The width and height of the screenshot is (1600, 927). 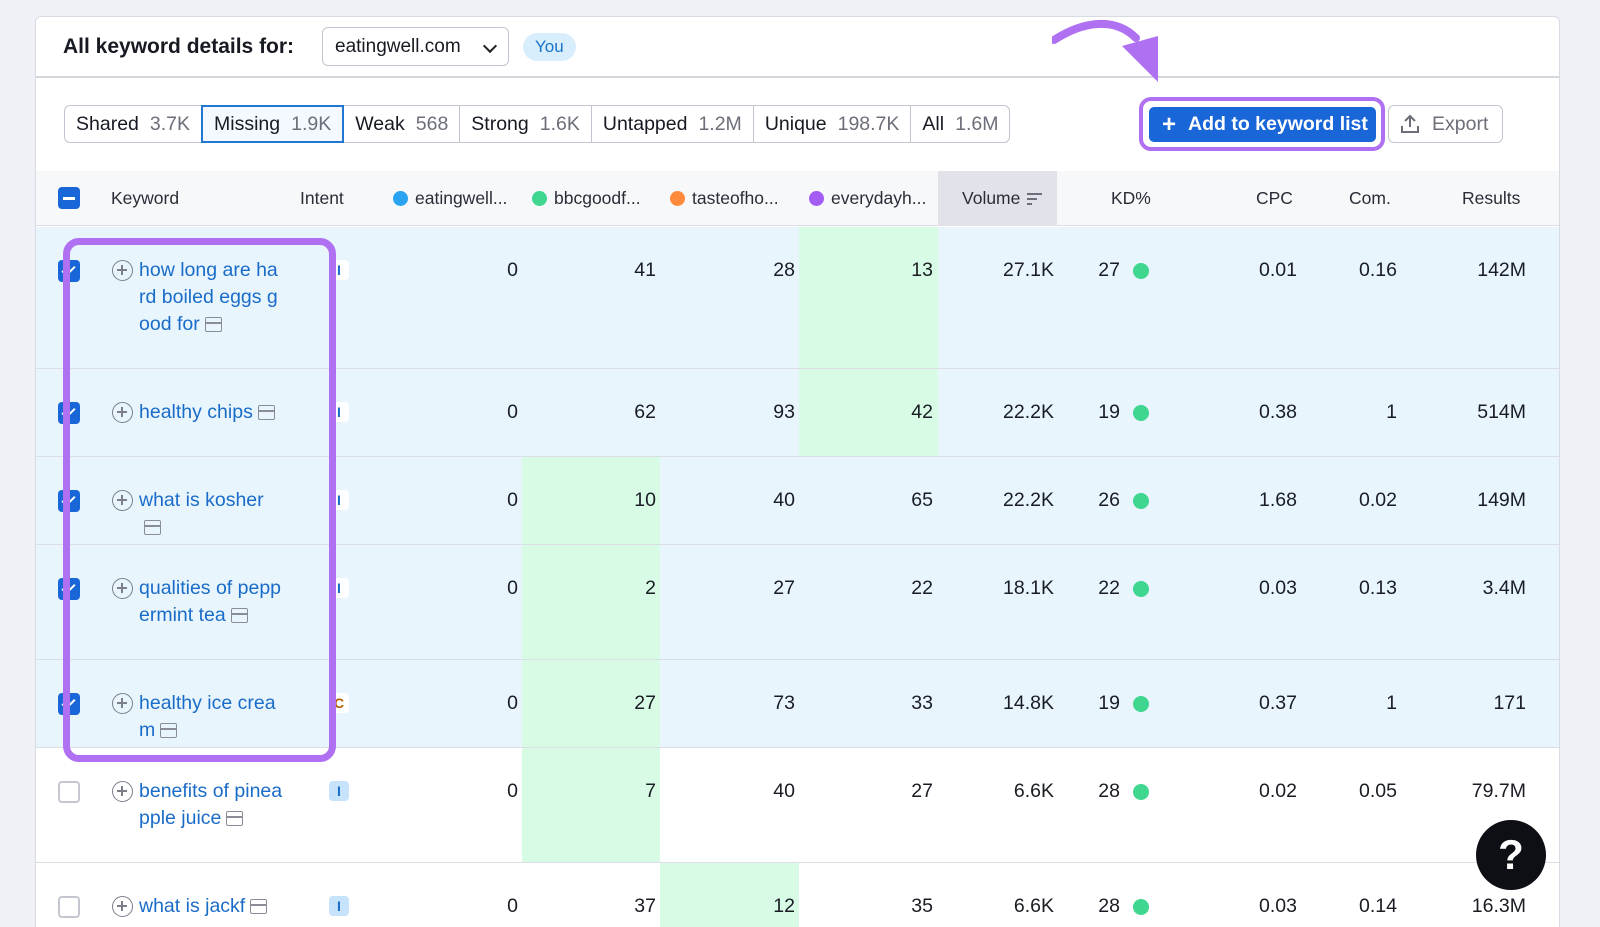 I want to click on keyword-cell: how long are hard boiled eggs good for, so click(x=198, y=297).